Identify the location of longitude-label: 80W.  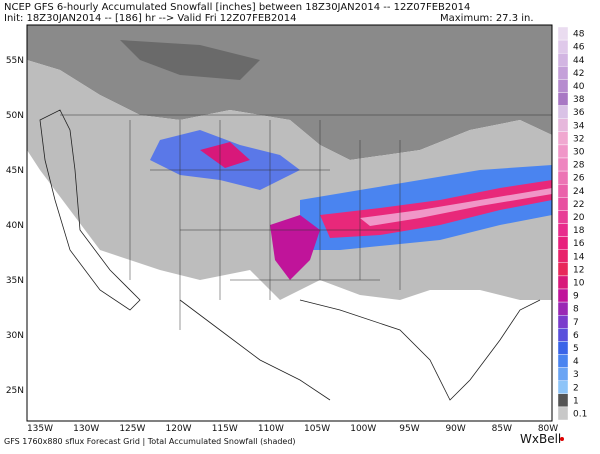
(548, 429).